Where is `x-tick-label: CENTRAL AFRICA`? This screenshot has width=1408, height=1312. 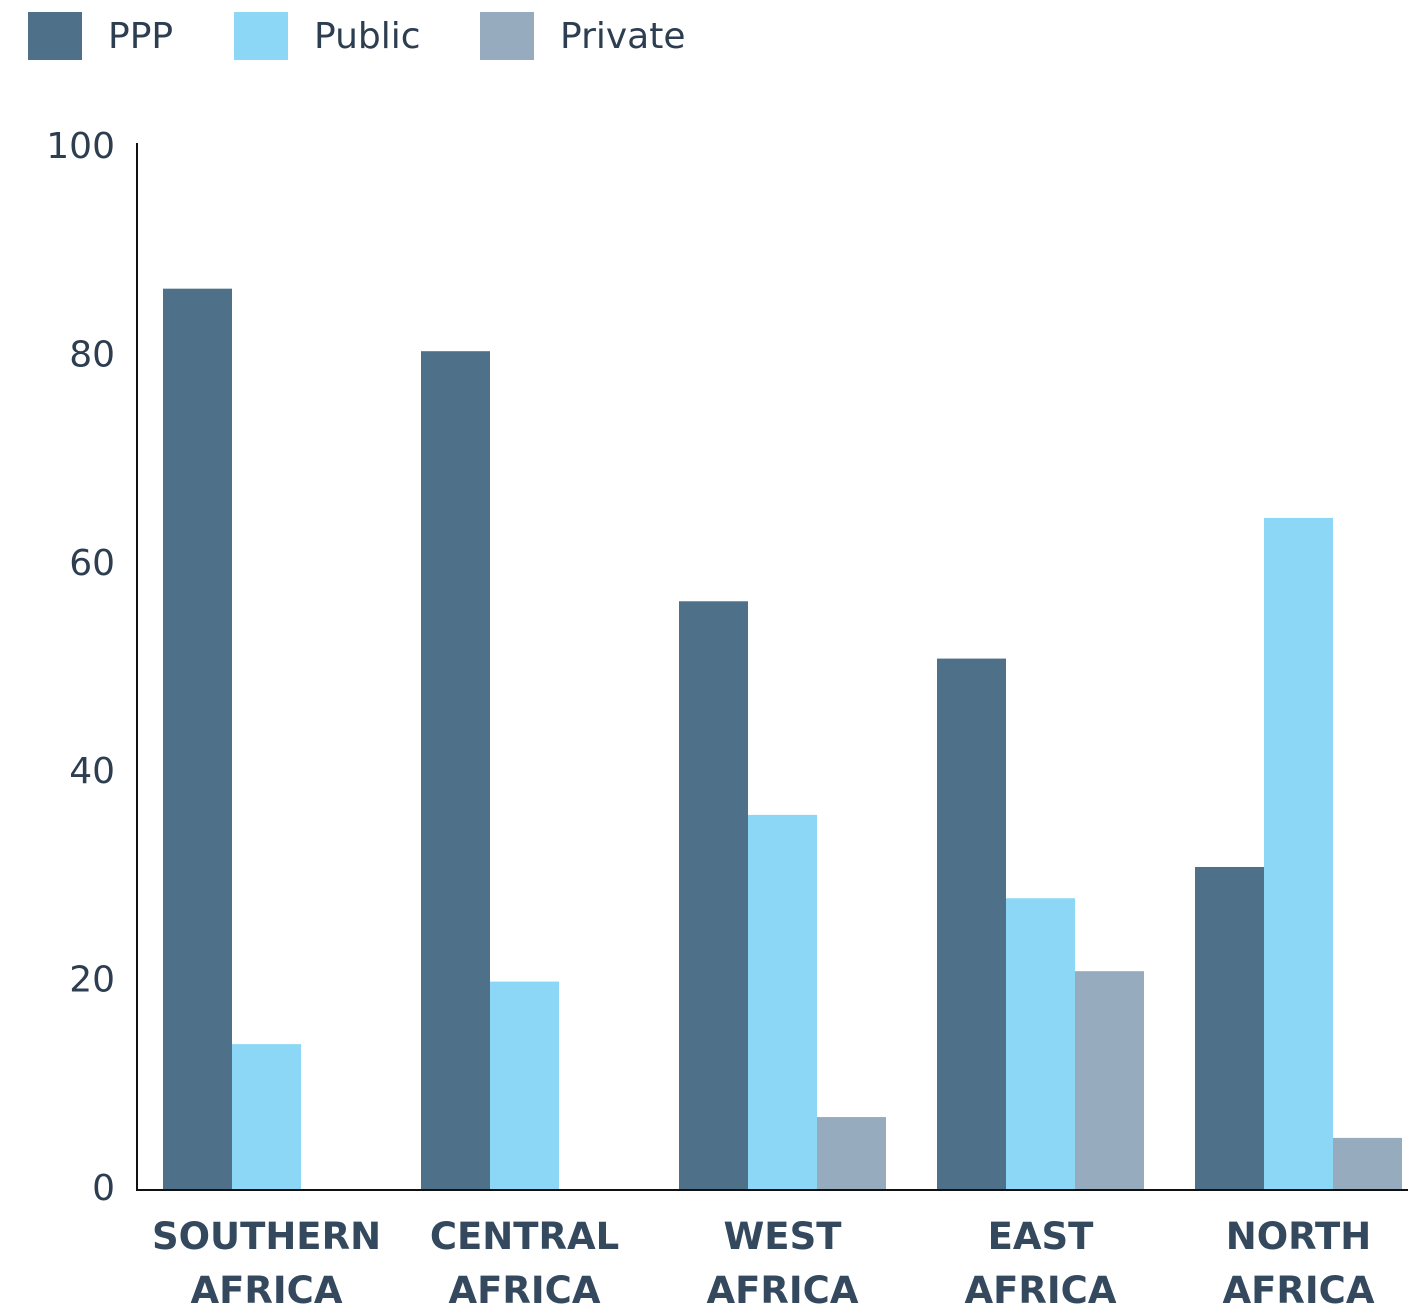
x-tick-label: CENTRAL AFRICA is located at coordinates (524, 1263).